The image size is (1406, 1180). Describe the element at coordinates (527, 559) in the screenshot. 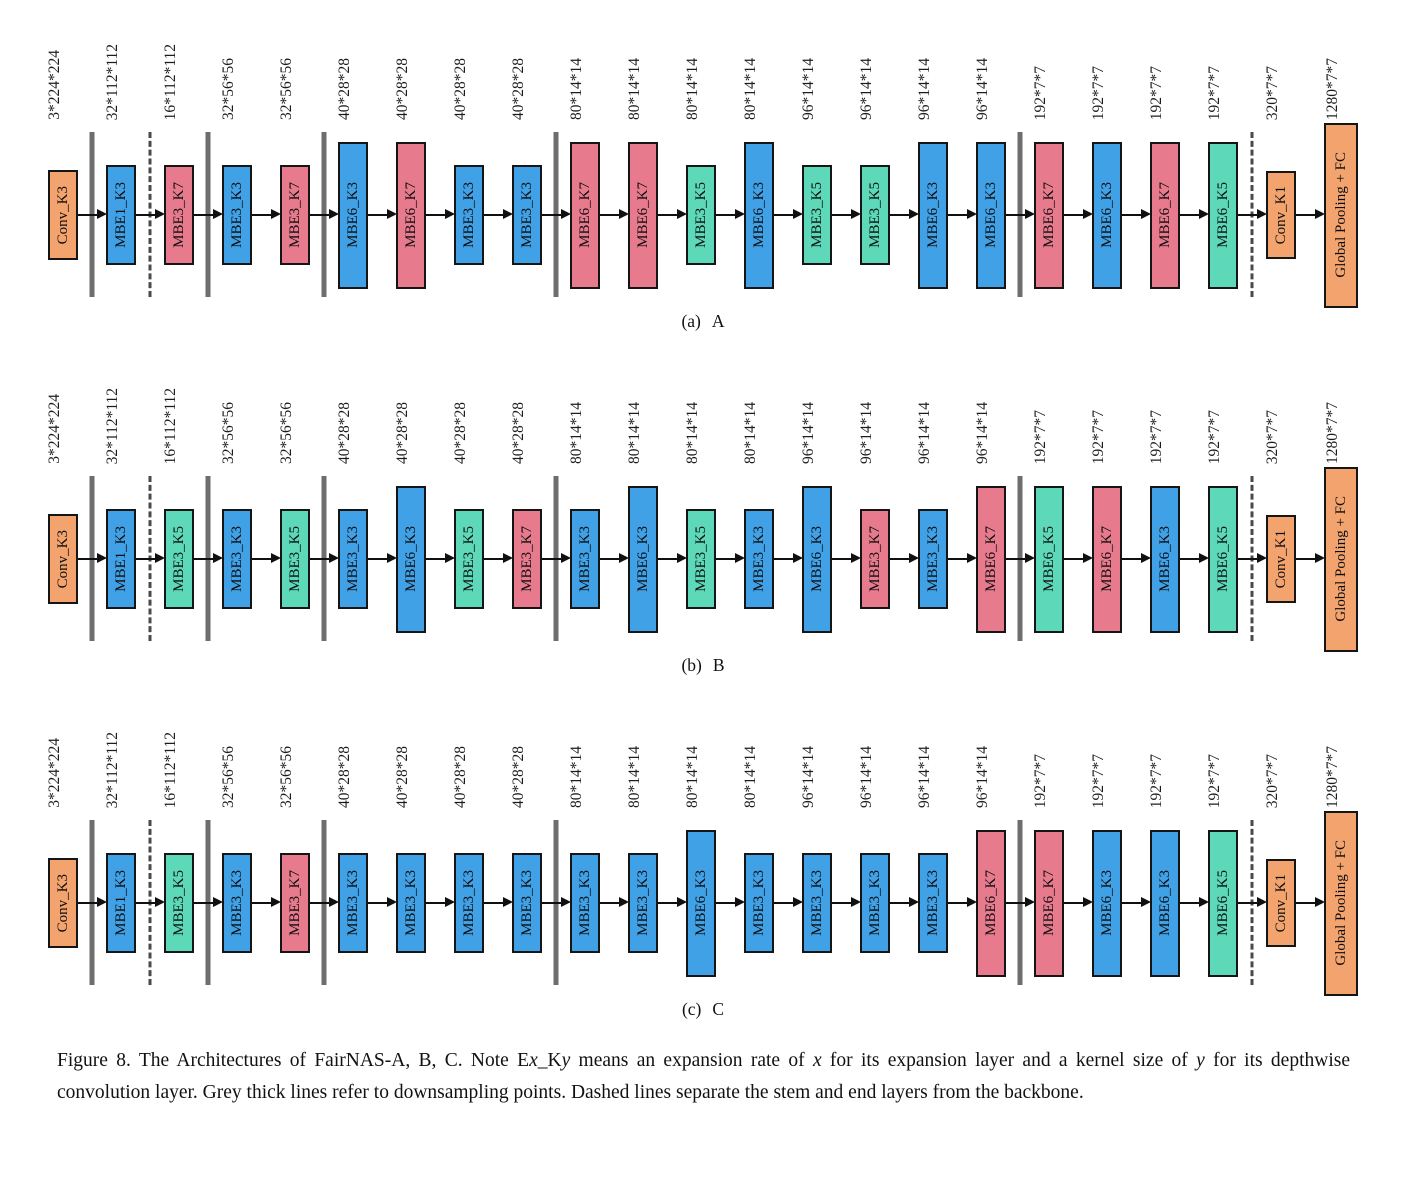

I see `block-area: MBE3_K7` at that location.